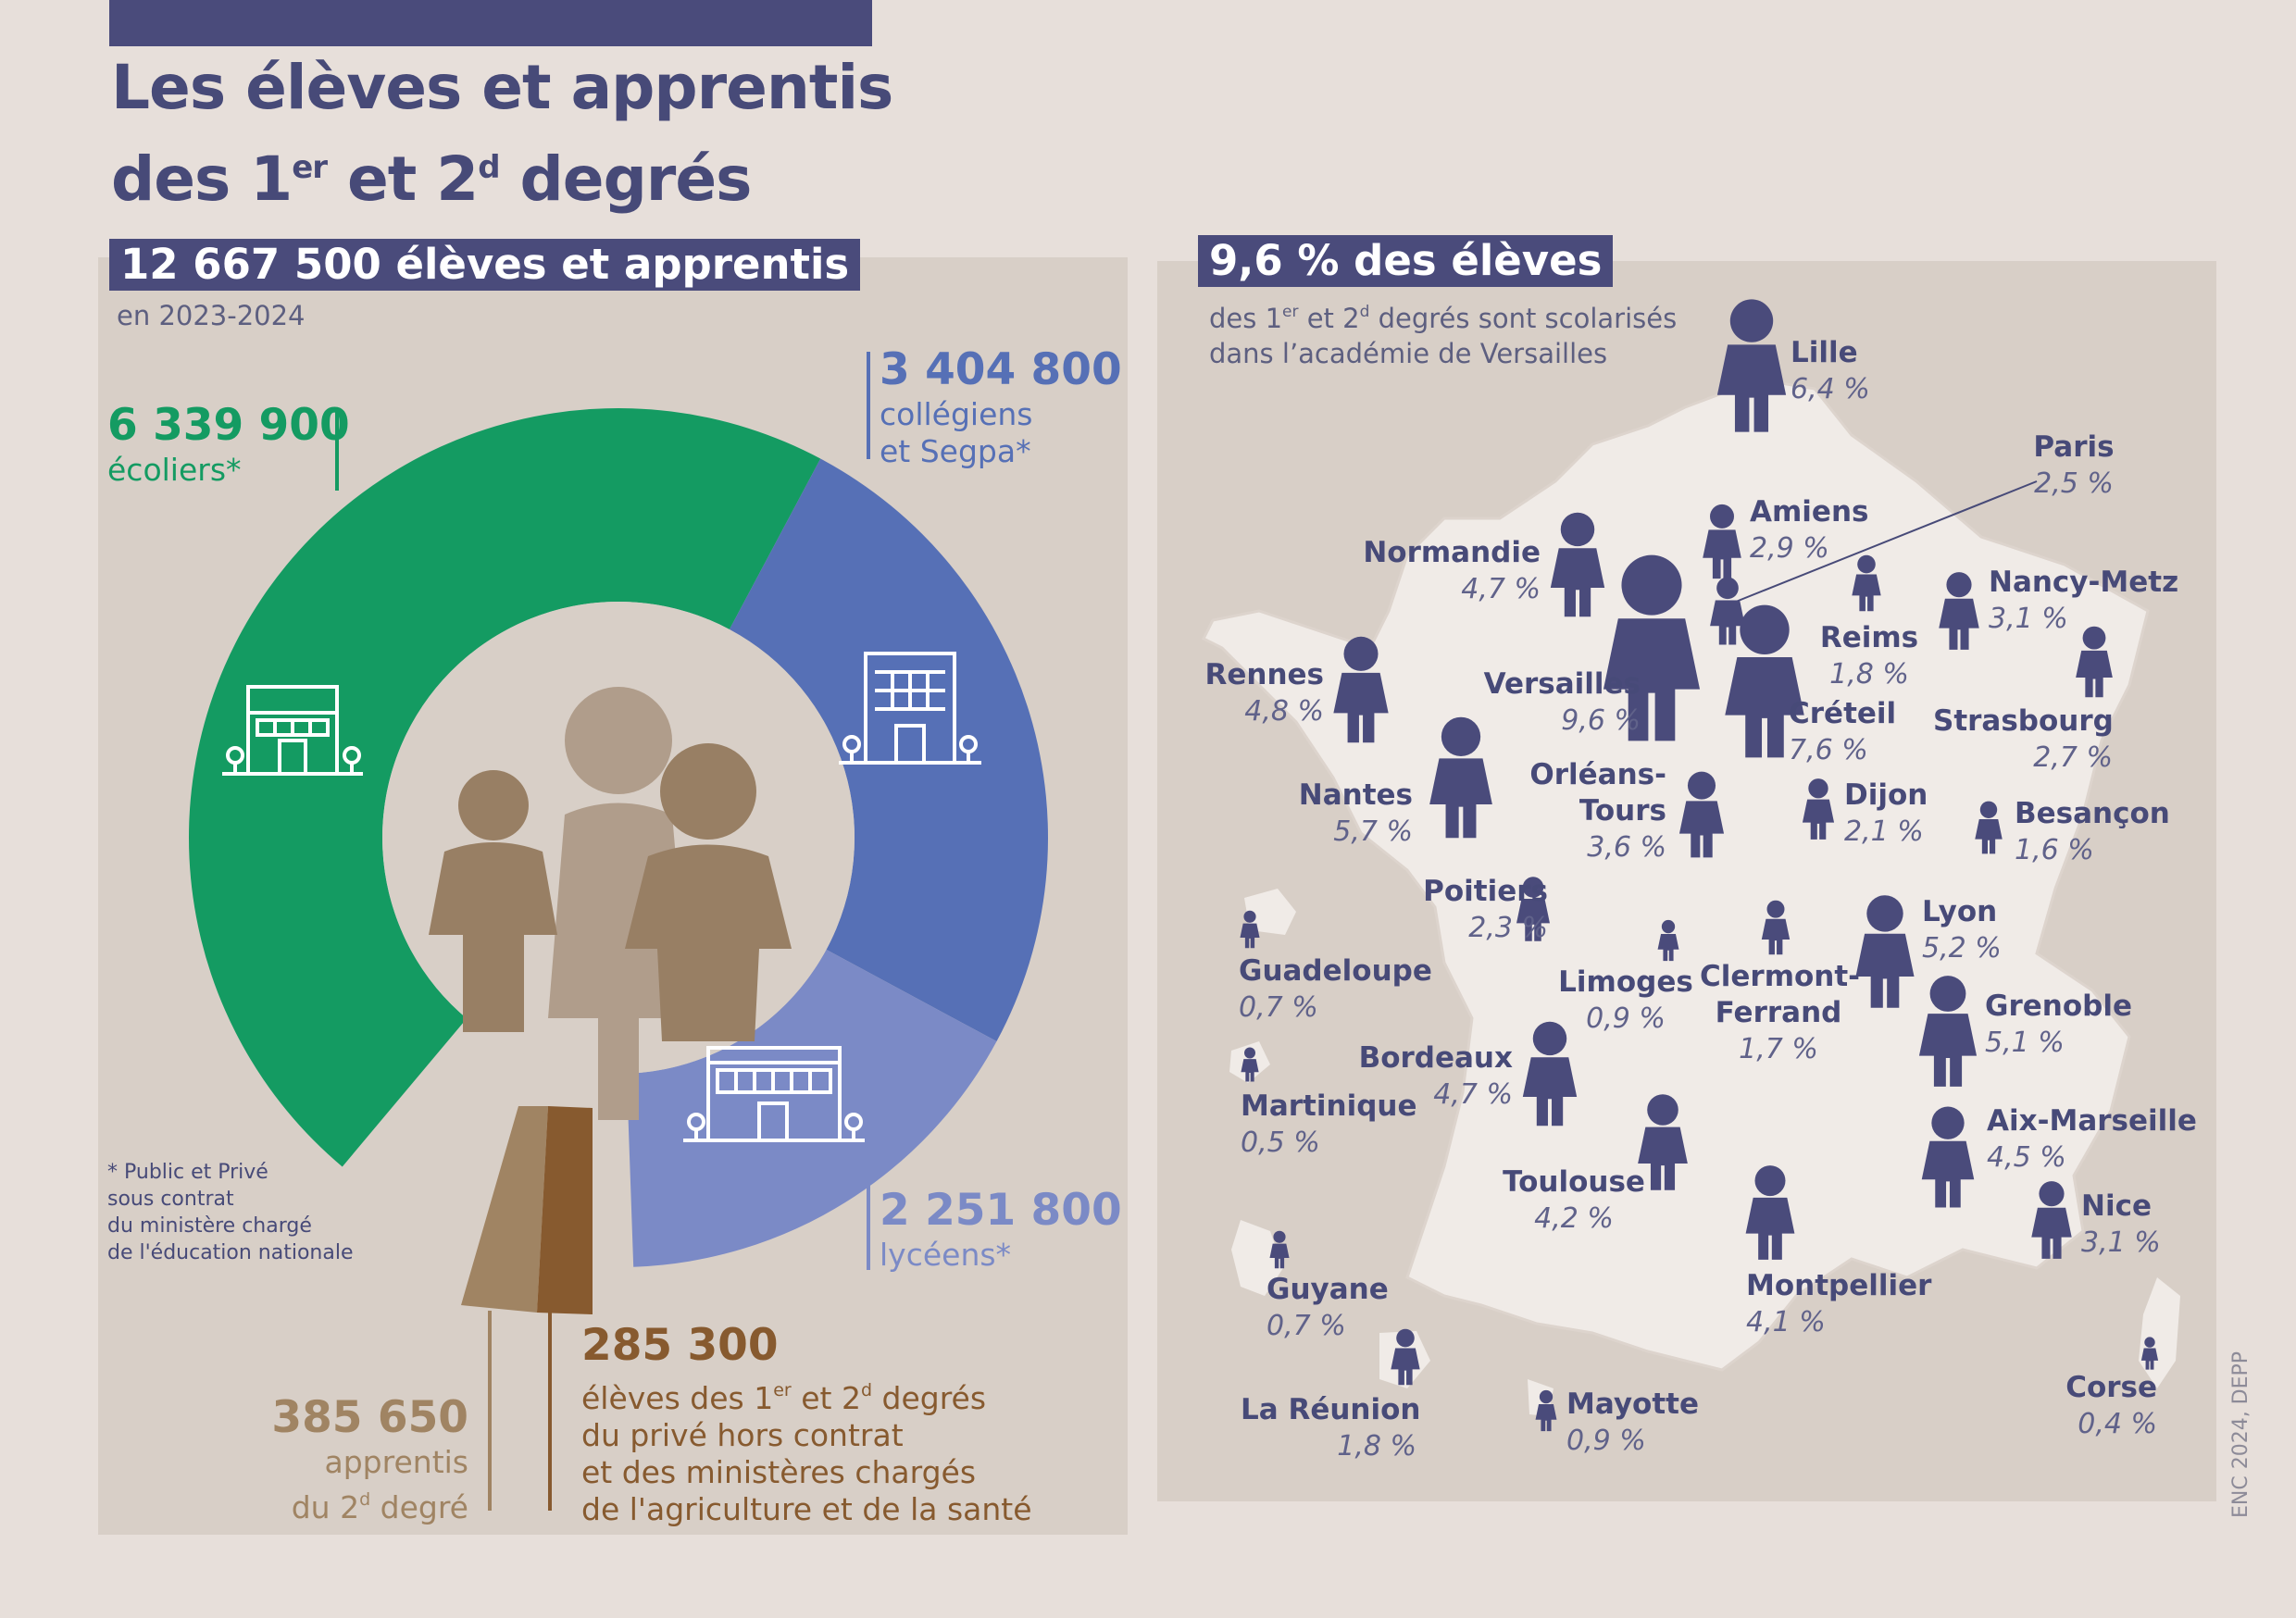  Describe the element at coordinates (1561, 702) in the screenshot. I see `city-versailles: Versailles 9,6 %` at that location.